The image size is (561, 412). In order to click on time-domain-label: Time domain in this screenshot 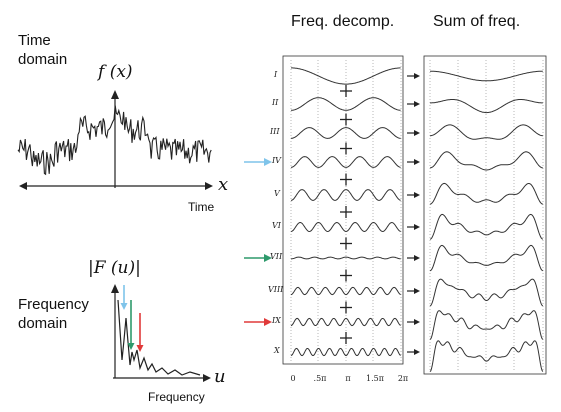, I will do `click(42, 50)`.